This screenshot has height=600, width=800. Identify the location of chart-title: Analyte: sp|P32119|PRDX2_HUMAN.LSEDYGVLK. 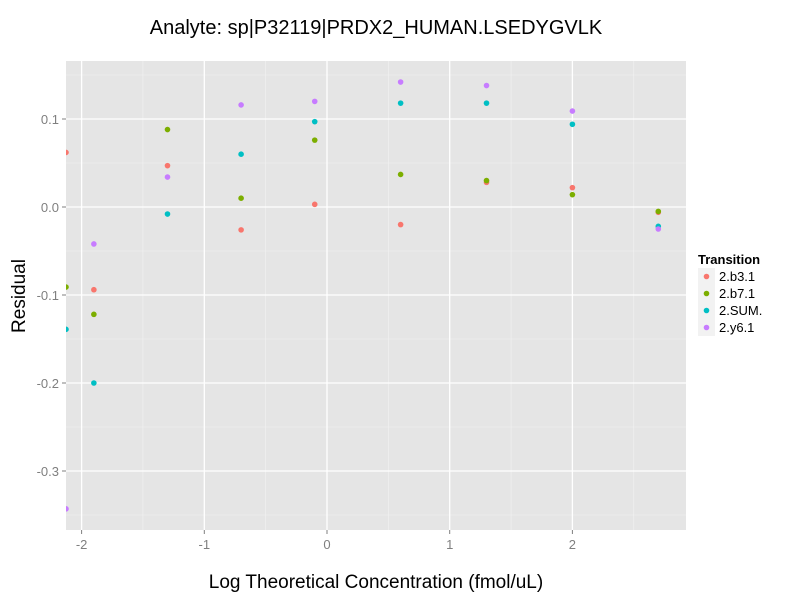
(376, 28).